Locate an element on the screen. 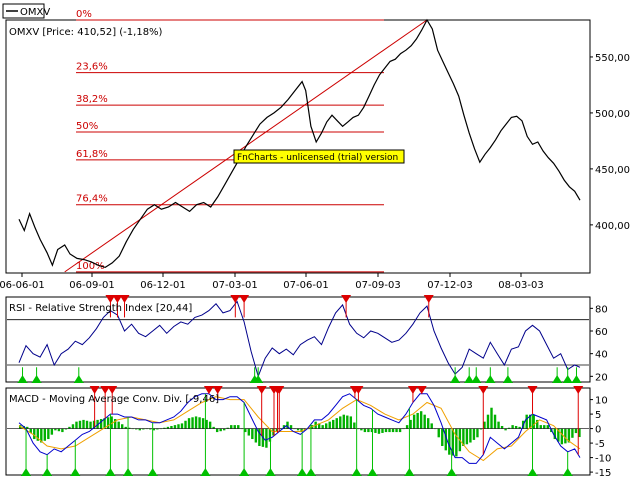 Image resolution: width=640 pixels, height=480 pixels. fib-level-label: 76,4% is located at coordinates (92, 199).